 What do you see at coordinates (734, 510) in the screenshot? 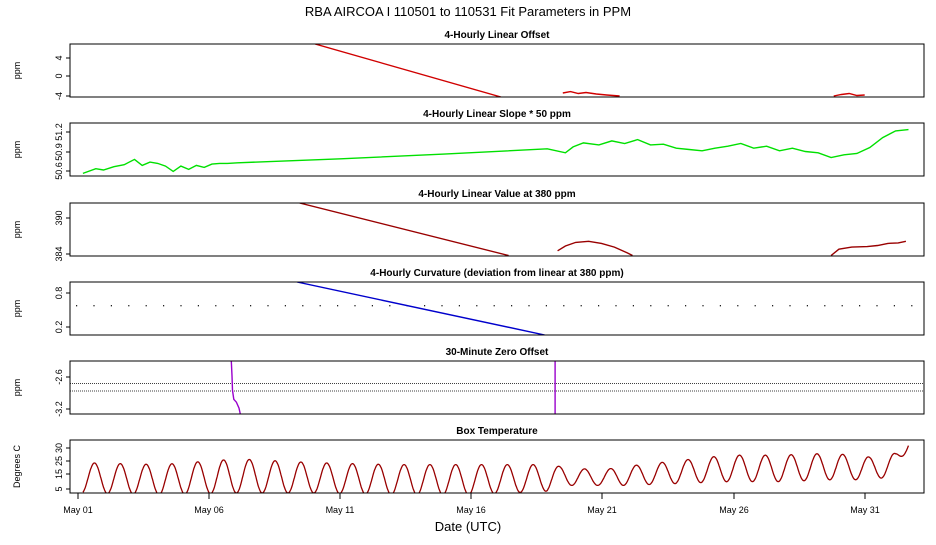
I see `x-tick-label: May 26` at bounding box center [734, 510].